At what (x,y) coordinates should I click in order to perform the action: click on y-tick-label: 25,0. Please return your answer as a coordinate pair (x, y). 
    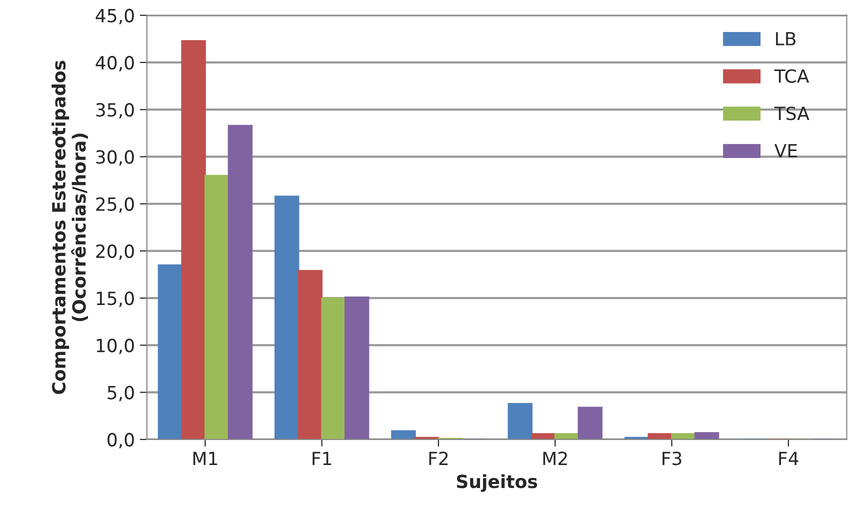
    Looking at the image, I should click on (115, 205).